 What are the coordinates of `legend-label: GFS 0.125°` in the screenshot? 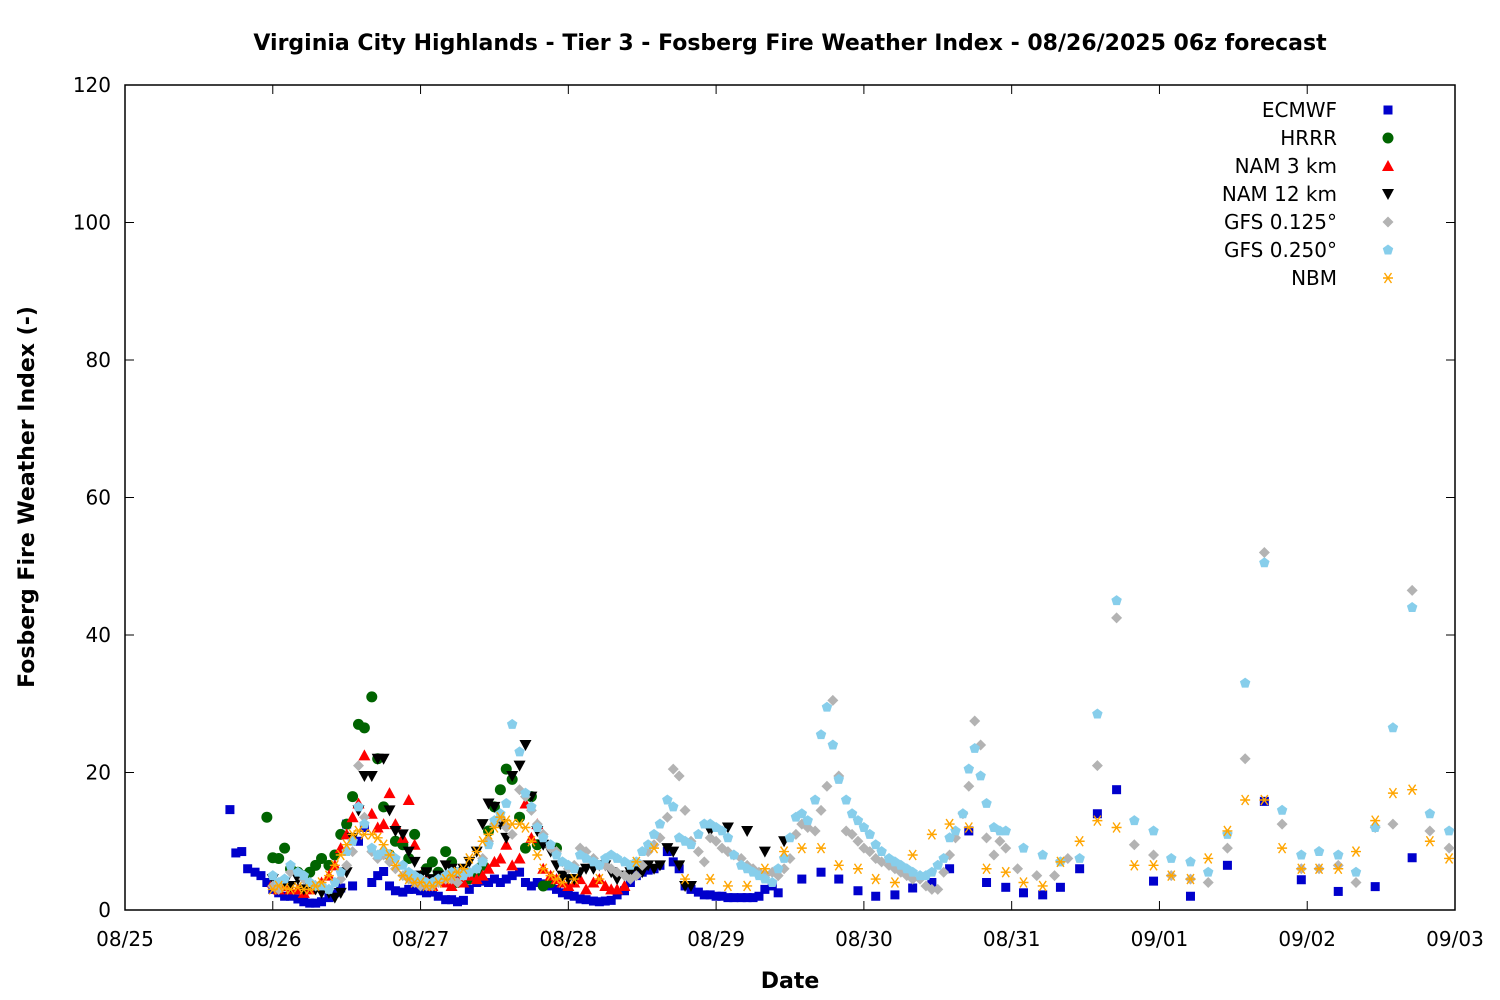 It's located at (1280, 222).